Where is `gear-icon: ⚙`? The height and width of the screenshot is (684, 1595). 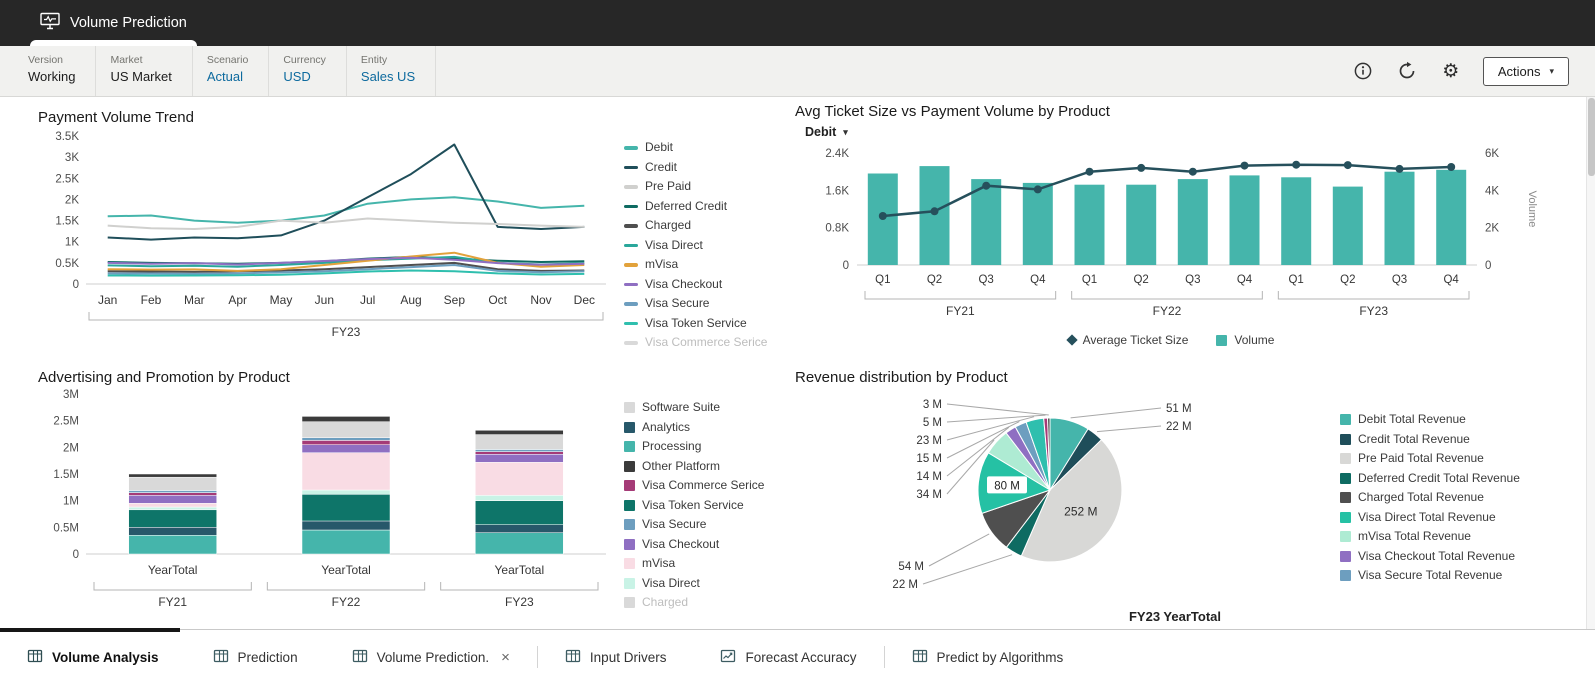 gear-icon: ⚙ is located at coordinates (1451, 71).